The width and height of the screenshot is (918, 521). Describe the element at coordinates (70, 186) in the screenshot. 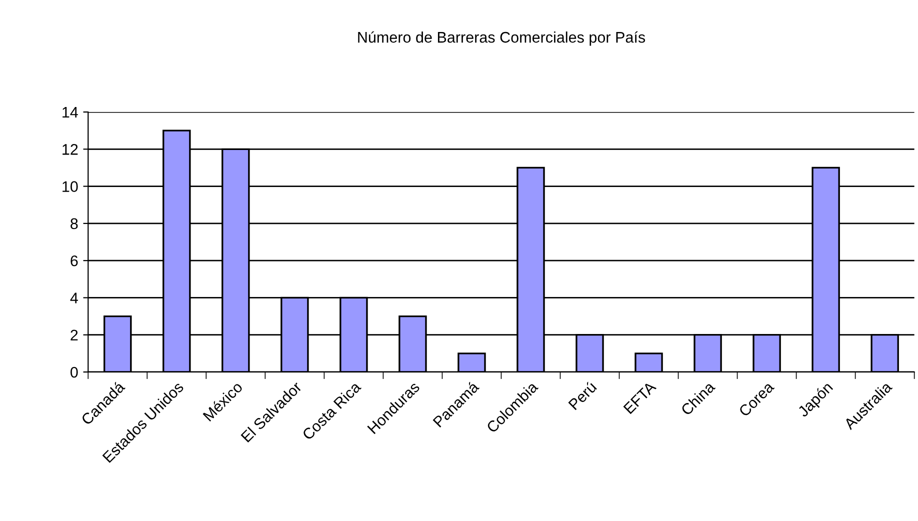

I see `y-tick-label: 10` at that location.